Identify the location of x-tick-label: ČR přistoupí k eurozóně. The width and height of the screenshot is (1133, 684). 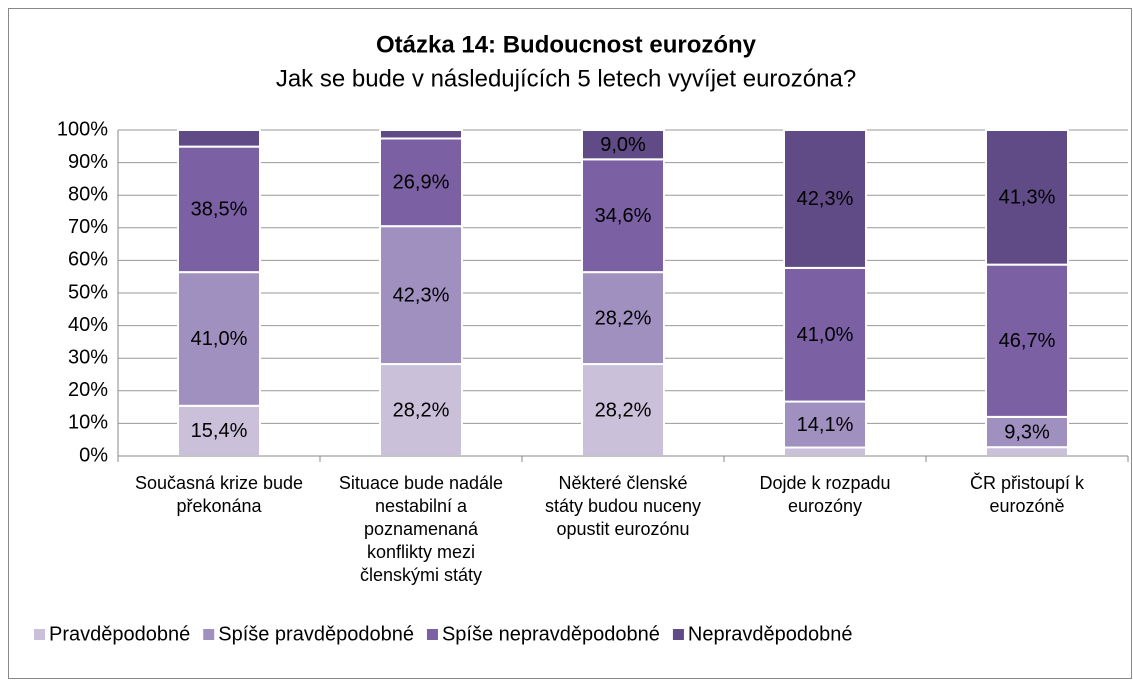
(1027, 494).